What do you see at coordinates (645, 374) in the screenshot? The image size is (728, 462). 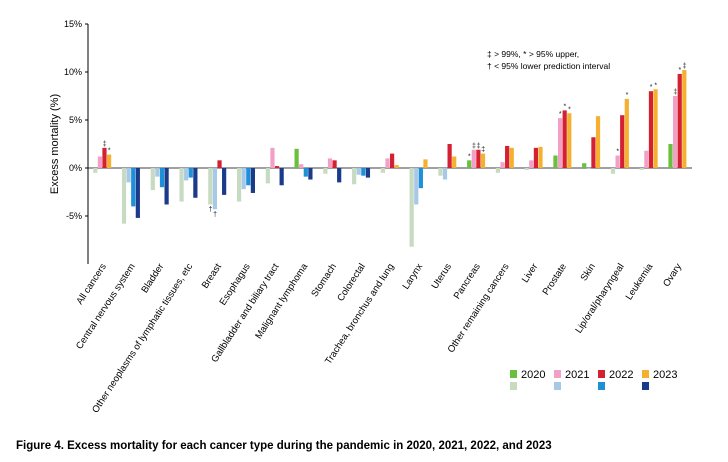 I see `legend-swatch-2023` at bounding box center [645, 374].